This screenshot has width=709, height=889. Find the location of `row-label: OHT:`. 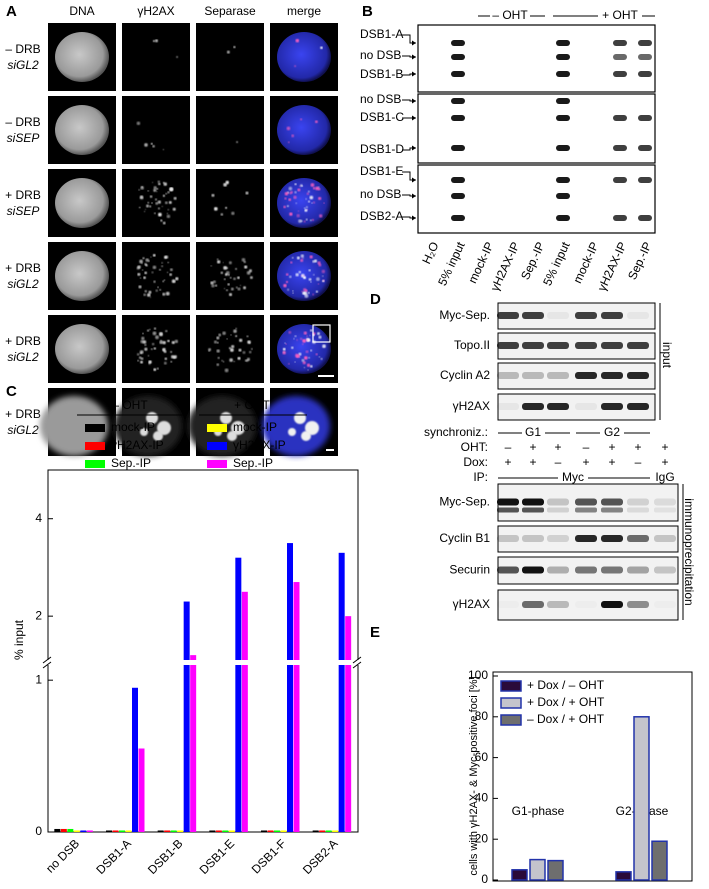

row-label: OHT: is located at coordinates (474, 447).